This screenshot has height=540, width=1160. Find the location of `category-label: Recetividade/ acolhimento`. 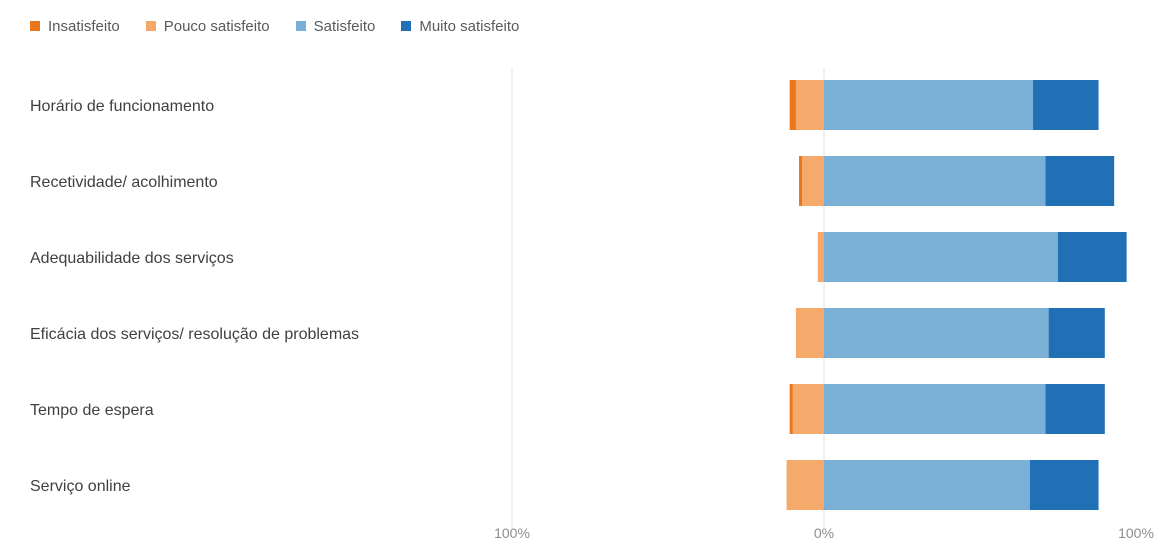

category-label: Recetividade/ acolhimento is located at coordinates (124, 182).